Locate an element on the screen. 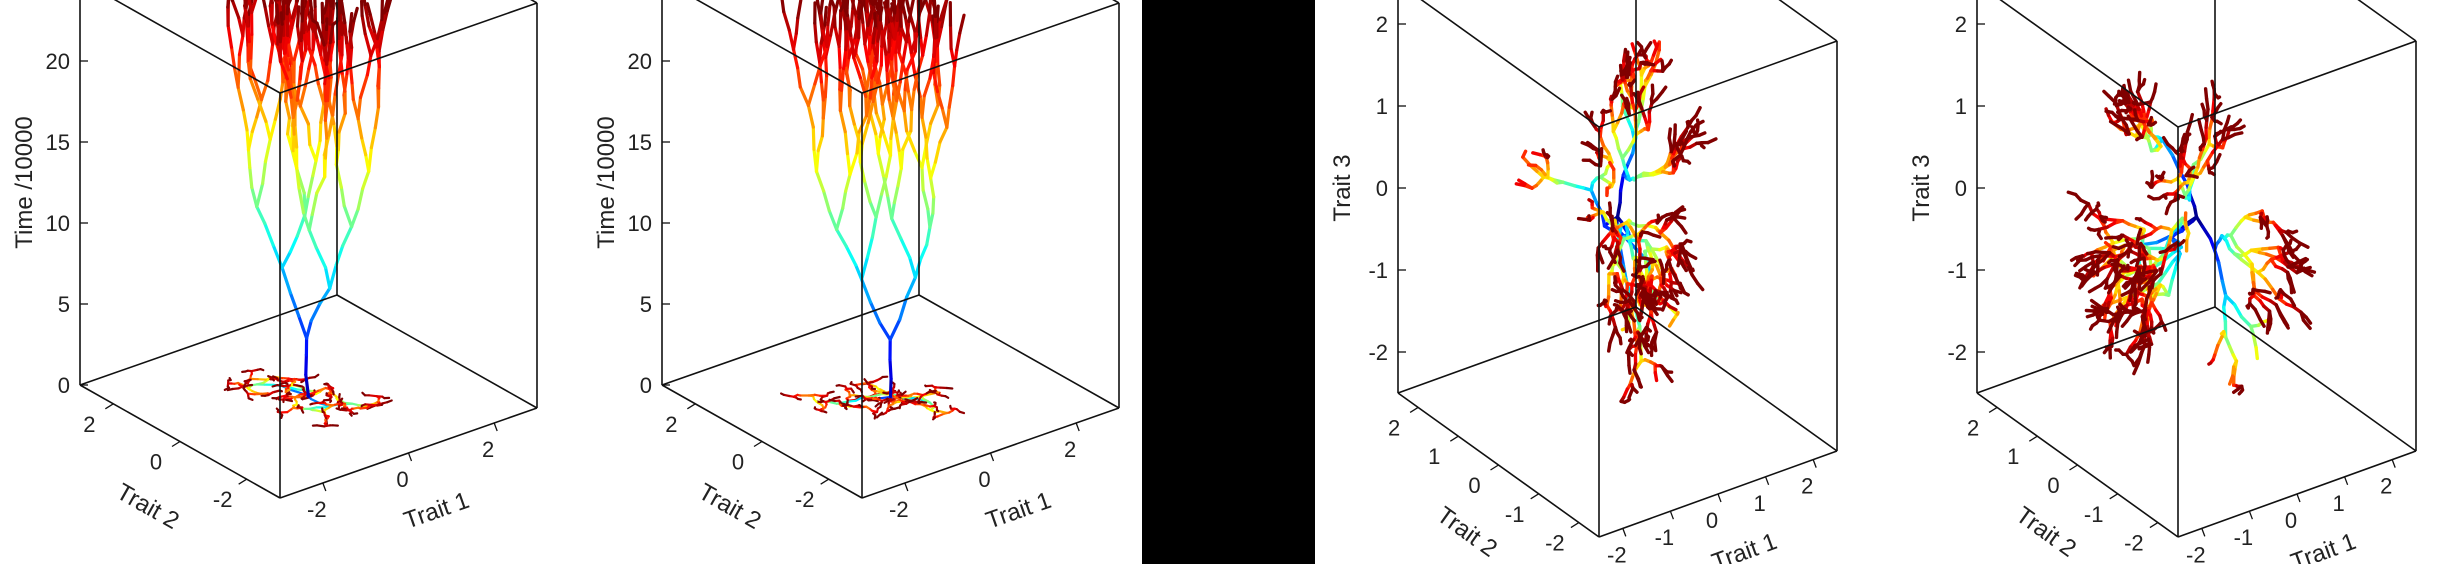  x-tick-mark is located at coordinates (2298, 498).